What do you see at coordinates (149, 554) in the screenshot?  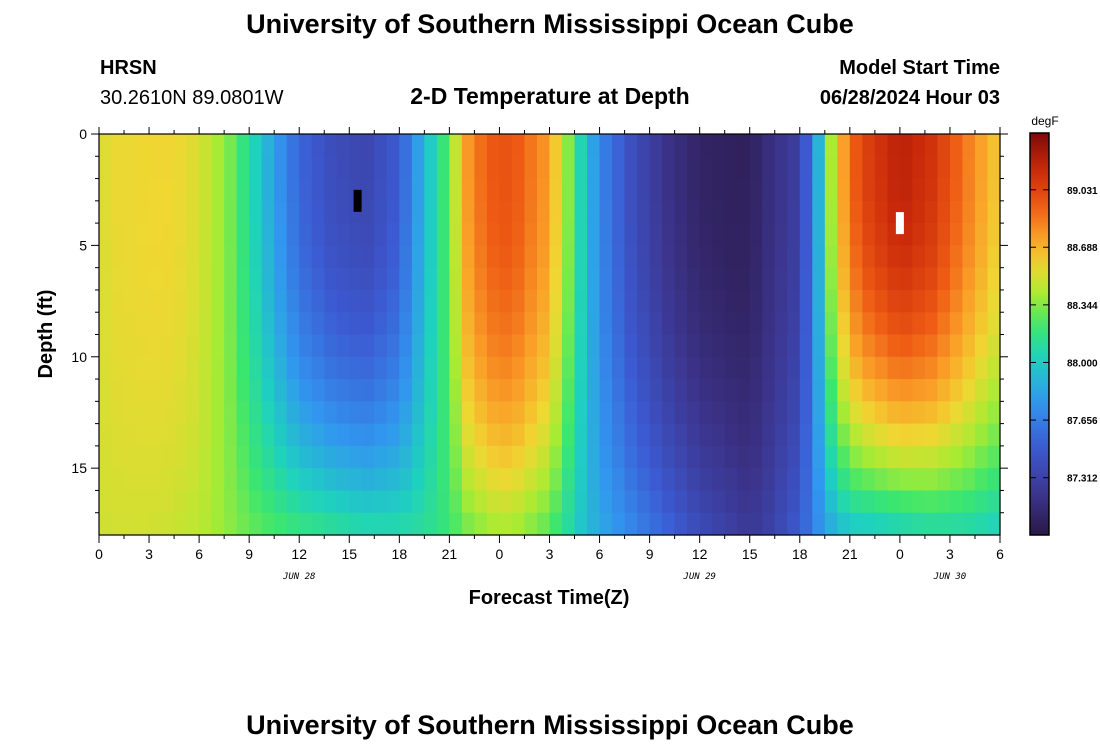 I see `x-tick-label: 3` at bounding box center [149, 554].